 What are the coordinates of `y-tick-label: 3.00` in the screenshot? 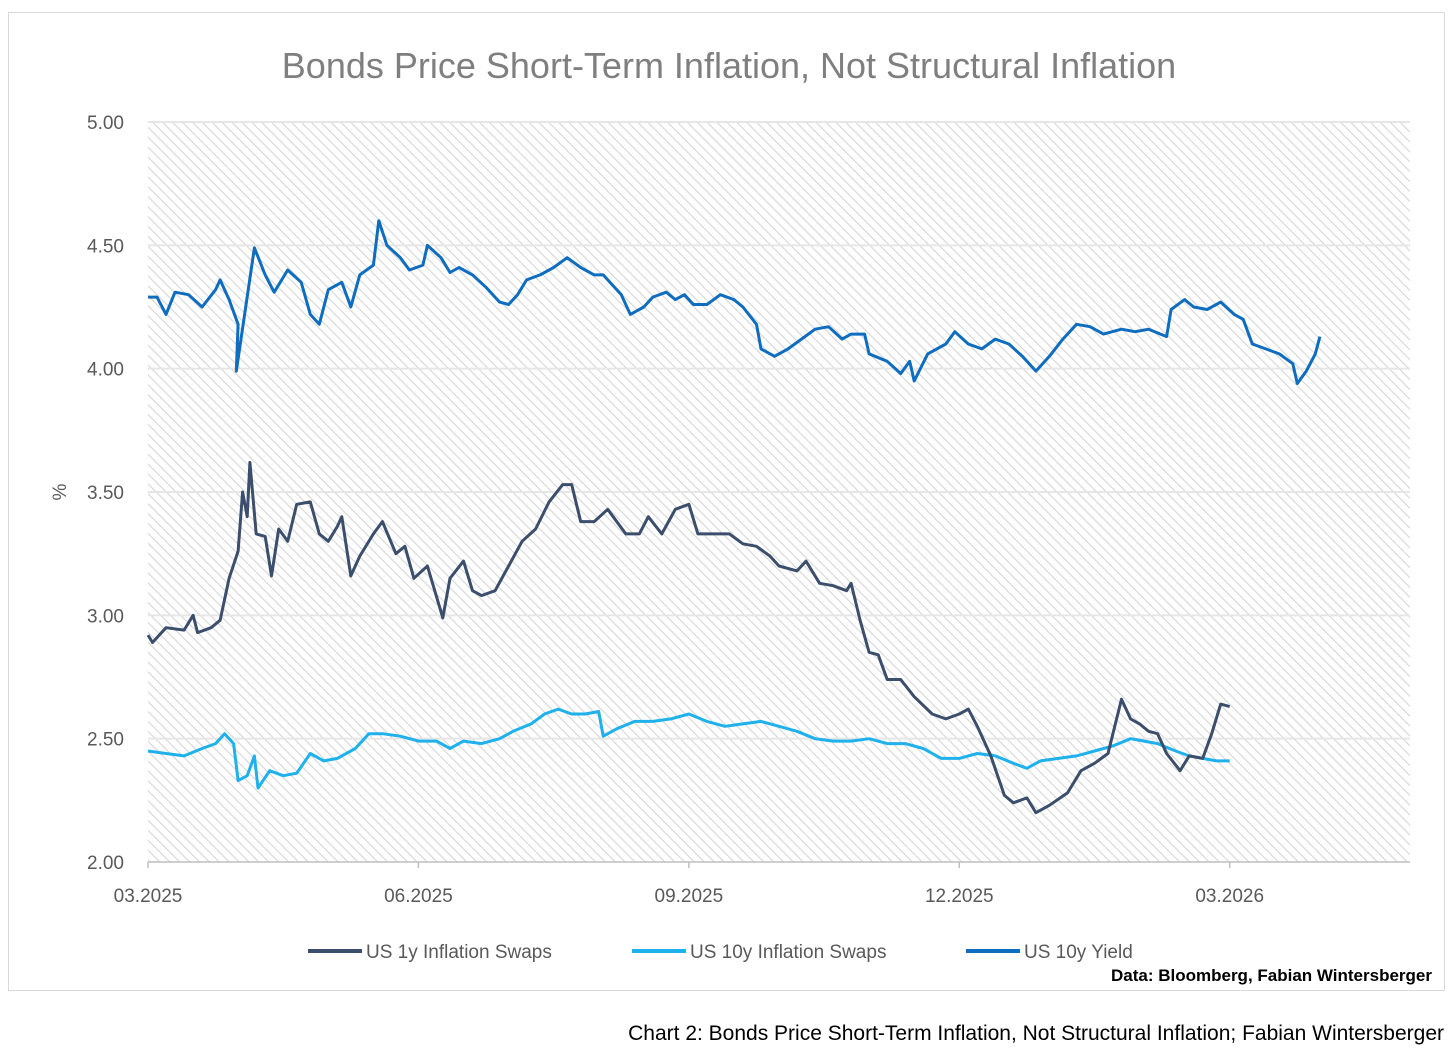 It's located at (105, 616).